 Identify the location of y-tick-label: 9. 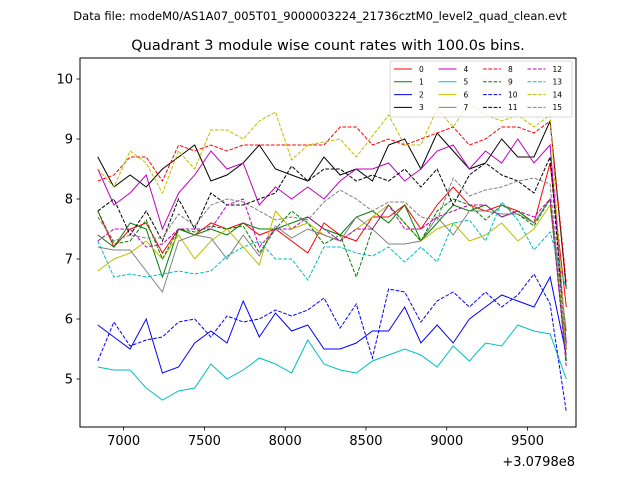
(69, 140).